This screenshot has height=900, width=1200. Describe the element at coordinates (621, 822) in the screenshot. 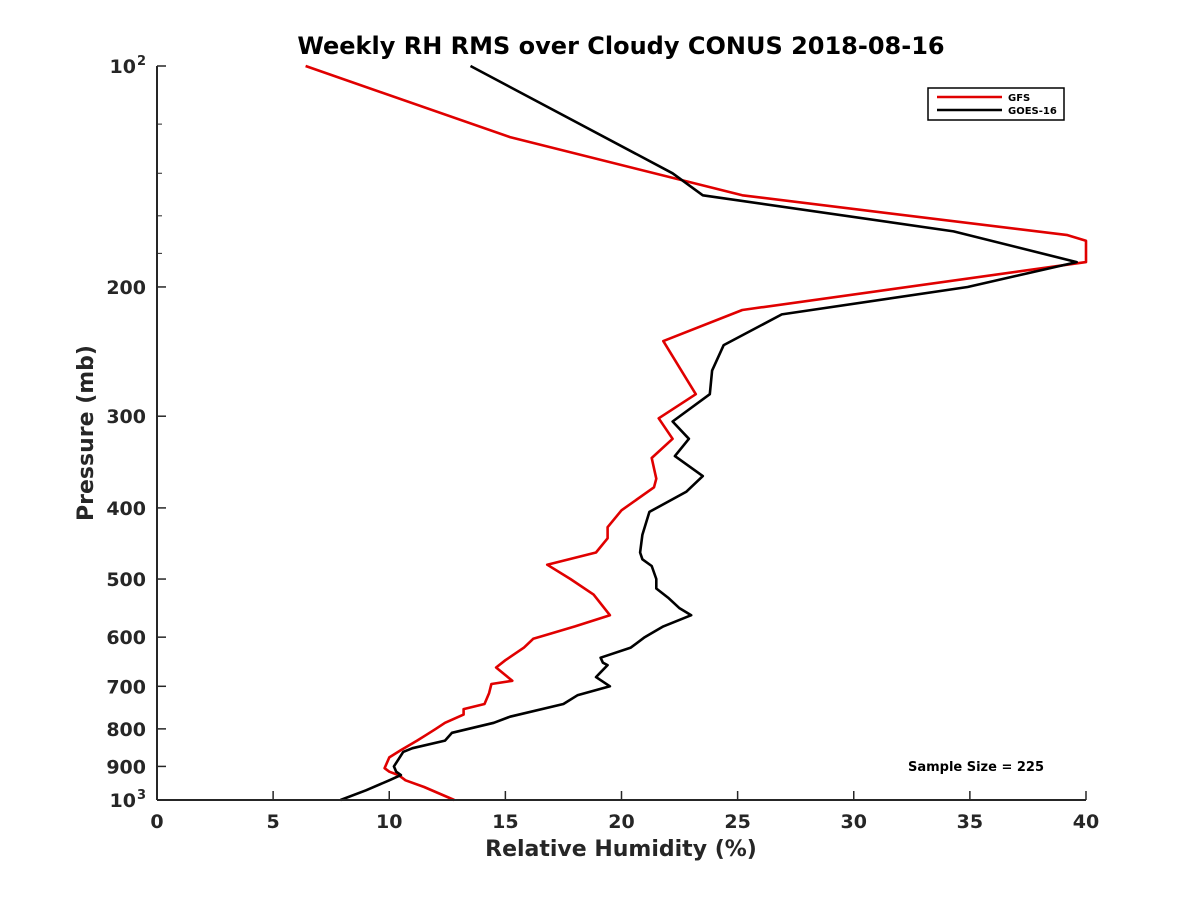

I see `x-tick-label: 20` at that location.